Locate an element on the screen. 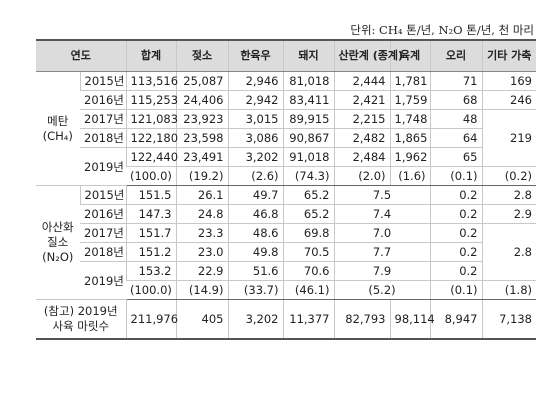 The image size is (542, 401). header-other: 기타 가축 is located at coordinates (508, 55).